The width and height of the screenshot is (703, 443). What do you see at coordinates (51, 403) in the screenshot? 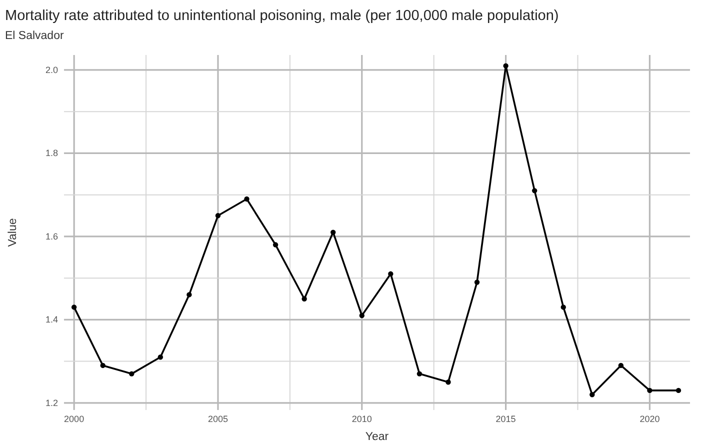
I see `y-tick-label: 1.2` at bounding box center [51, 403].